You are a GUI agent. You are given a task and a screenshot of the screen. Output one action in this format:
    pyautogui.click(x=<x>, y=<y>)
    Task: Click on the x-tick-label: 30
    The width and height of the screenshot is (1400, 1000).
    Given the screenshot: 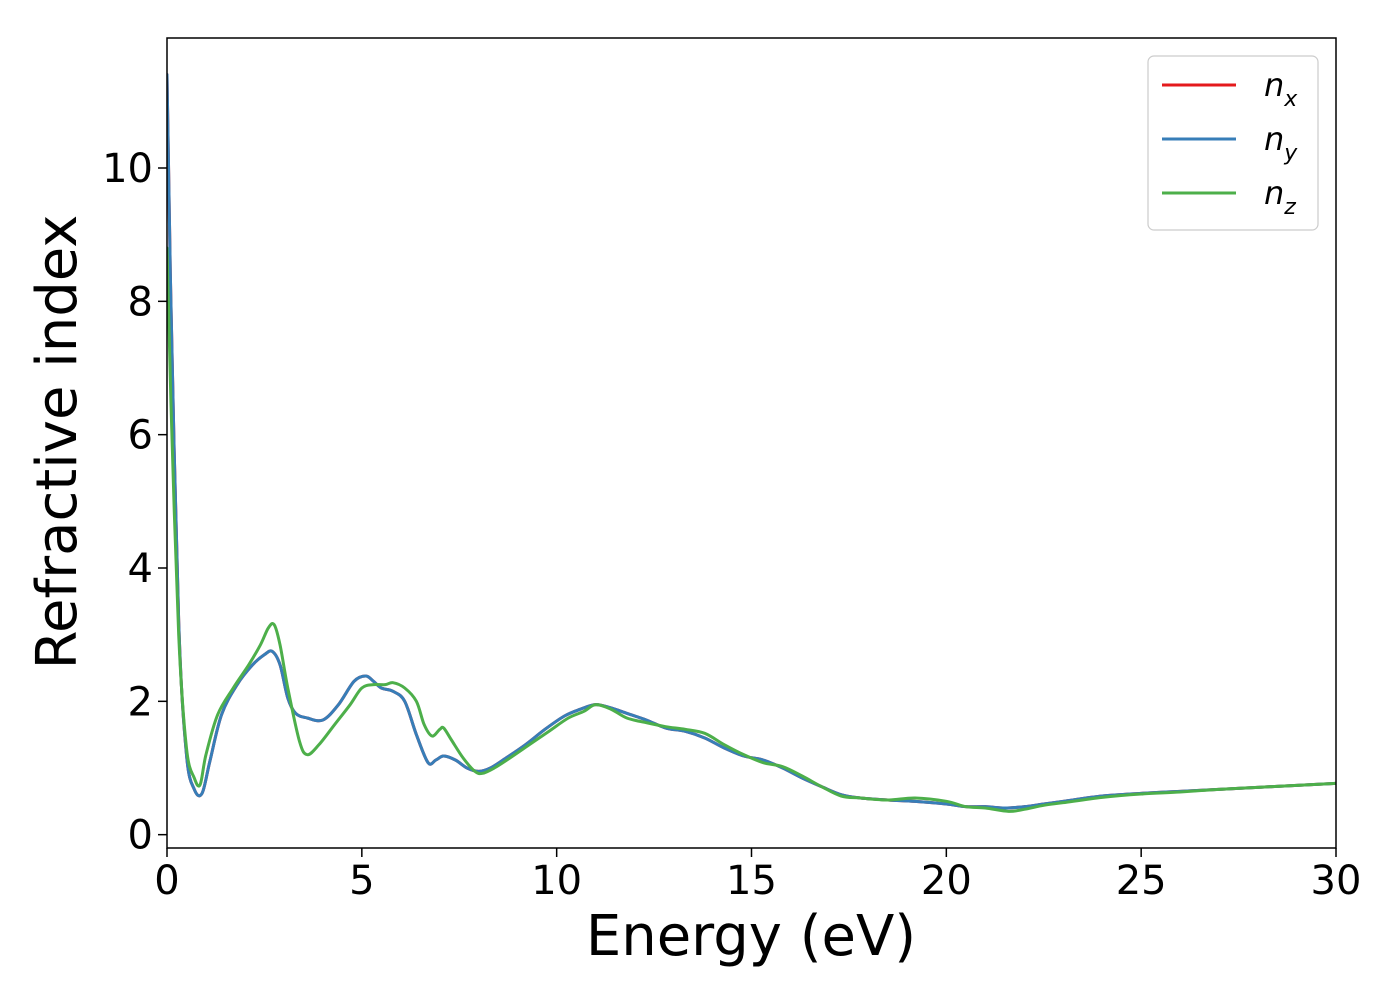 What is the action you would take?
    pyautogui.click(x=1336, y=881)
    